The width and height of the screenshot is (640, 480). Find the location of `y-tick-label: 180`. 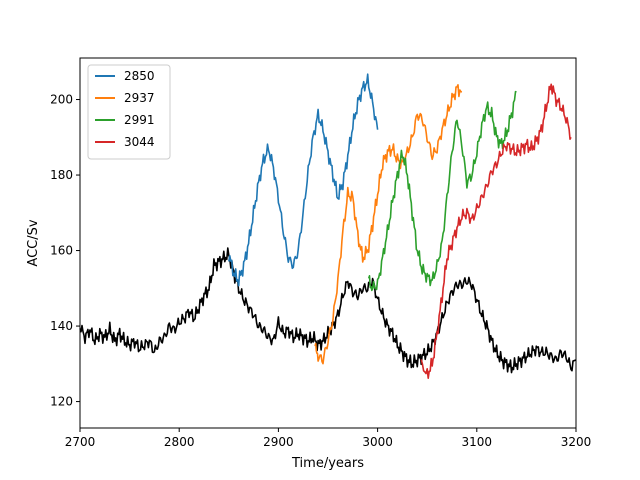

y-tick-label: 180 is located at coordinates (61, 175).